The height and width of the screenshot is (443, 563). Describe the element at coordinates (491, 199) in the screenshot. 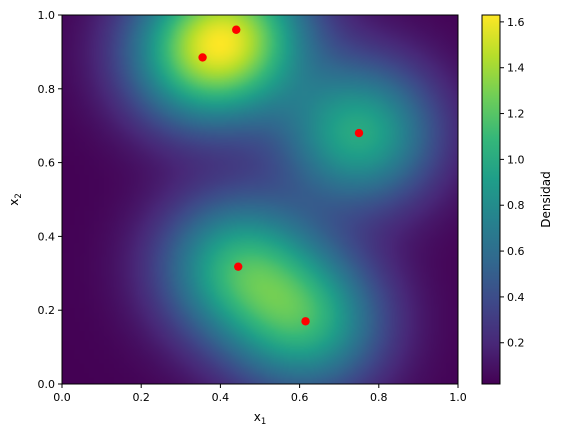

I see `colorbar` at that location.